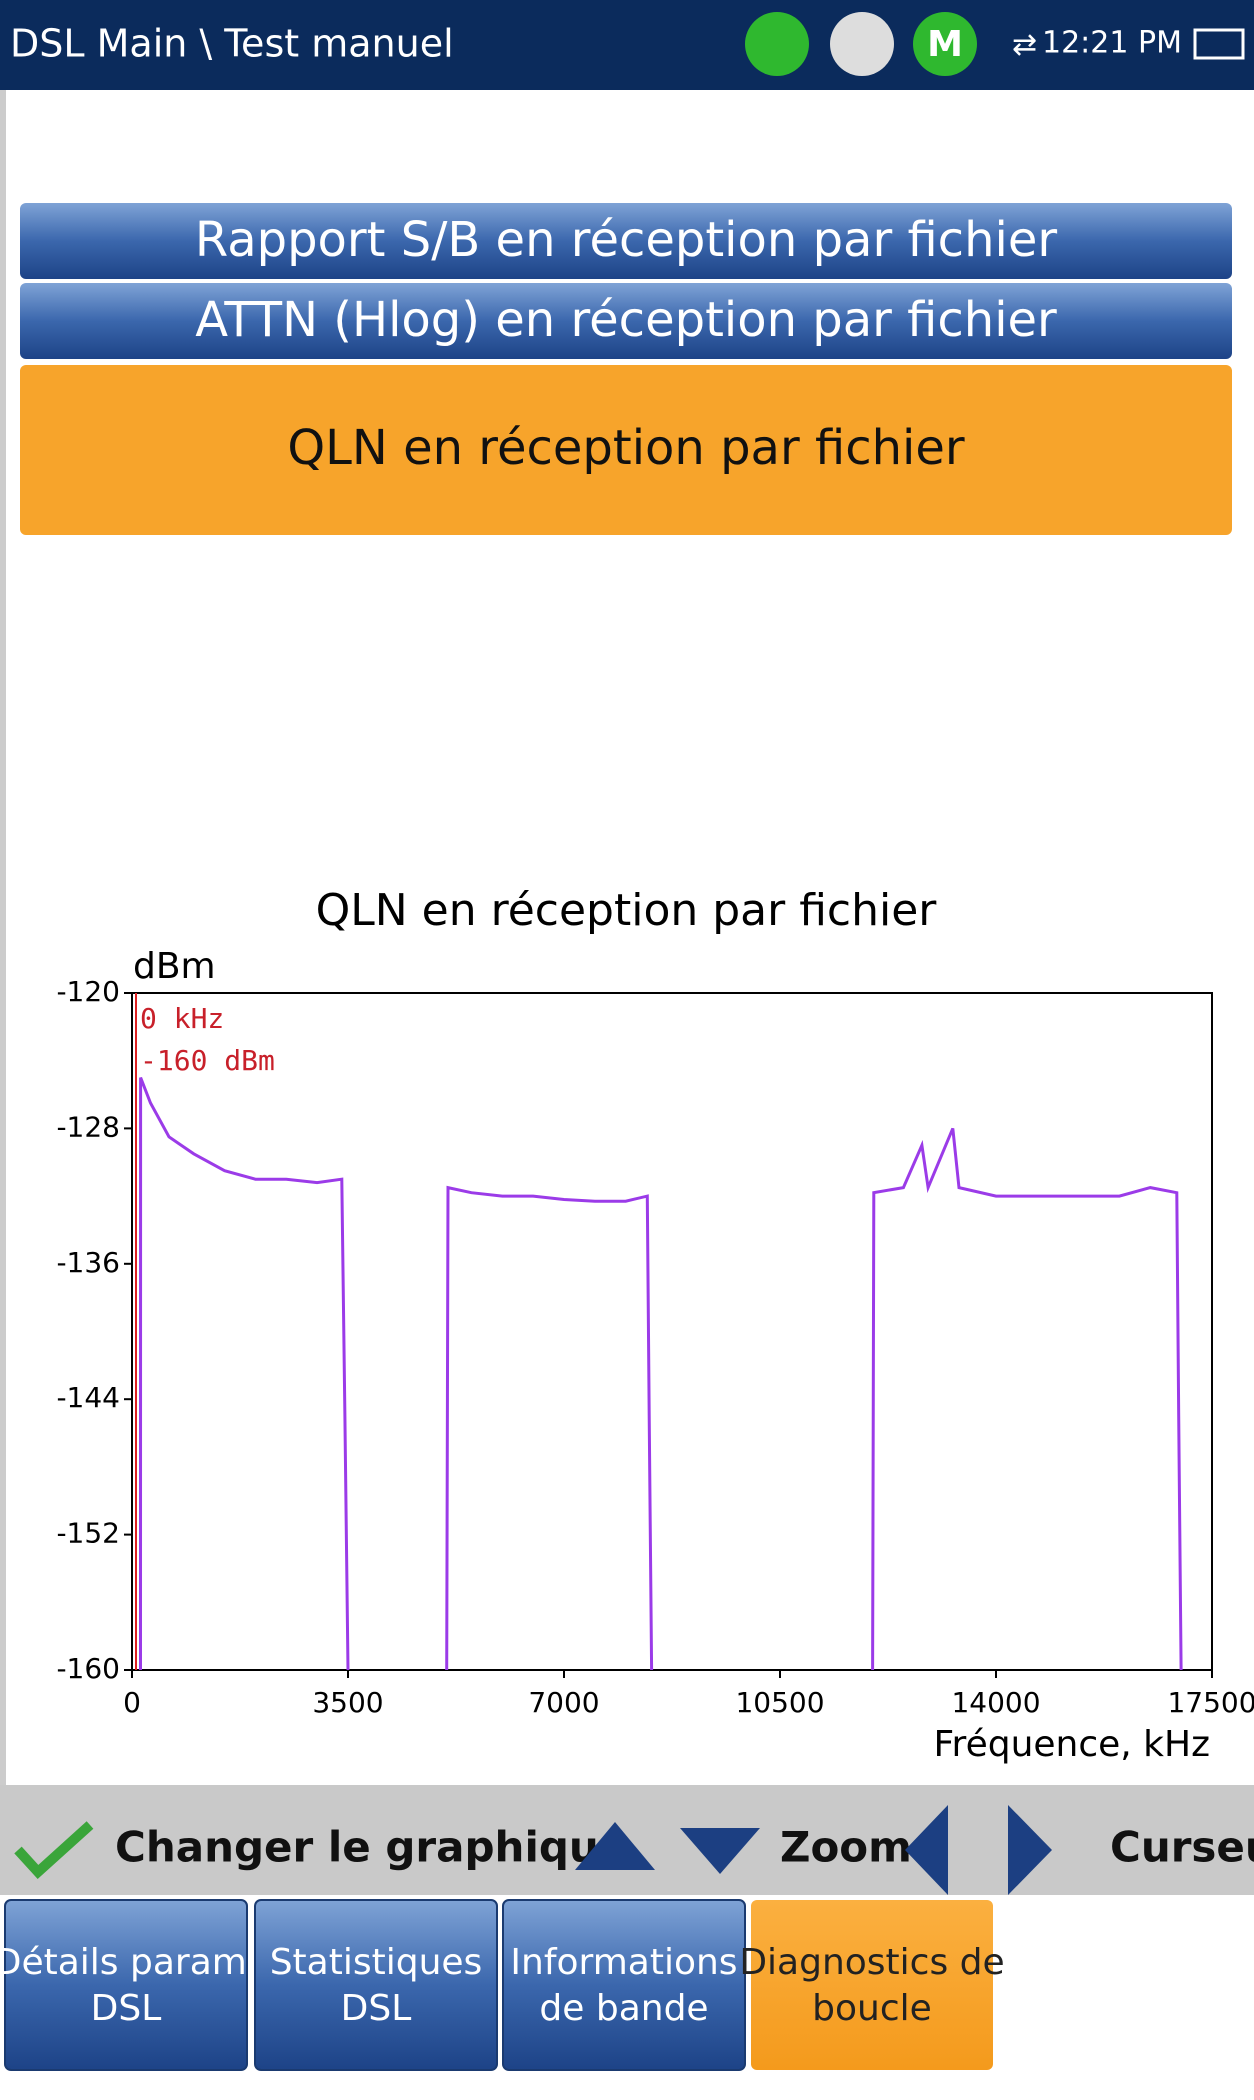  Describe the element at coordinates (129, 1962) in the screenshot. I see `tab-label: Détails param.` at that location.